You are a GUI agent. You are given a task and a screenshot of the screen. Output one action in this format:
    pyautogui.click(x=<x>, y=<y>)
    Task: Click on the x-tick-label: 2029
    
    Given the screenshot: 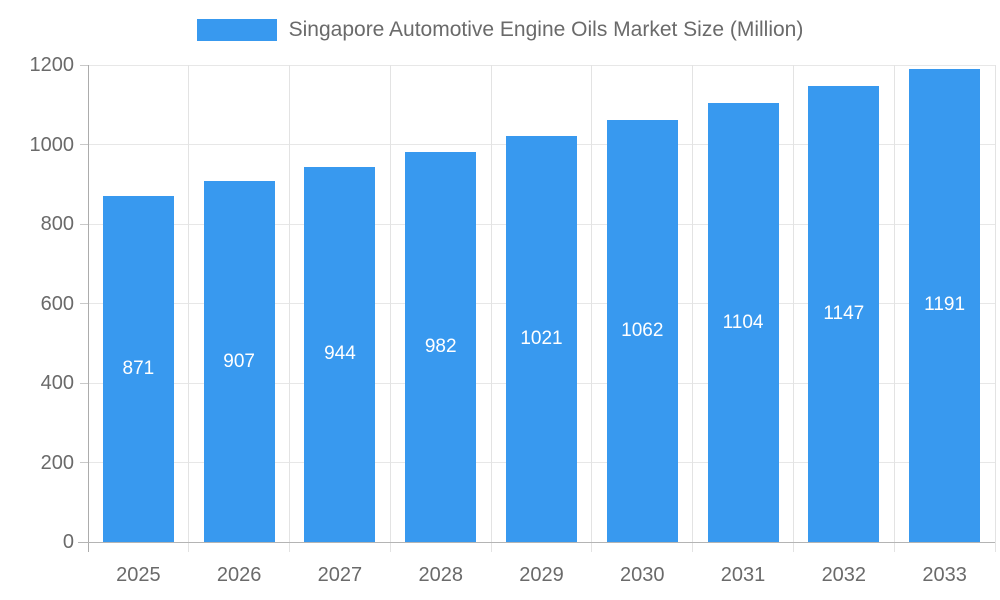 What is the action you would take?
    pyautogui.click(x=541, y=575)
    